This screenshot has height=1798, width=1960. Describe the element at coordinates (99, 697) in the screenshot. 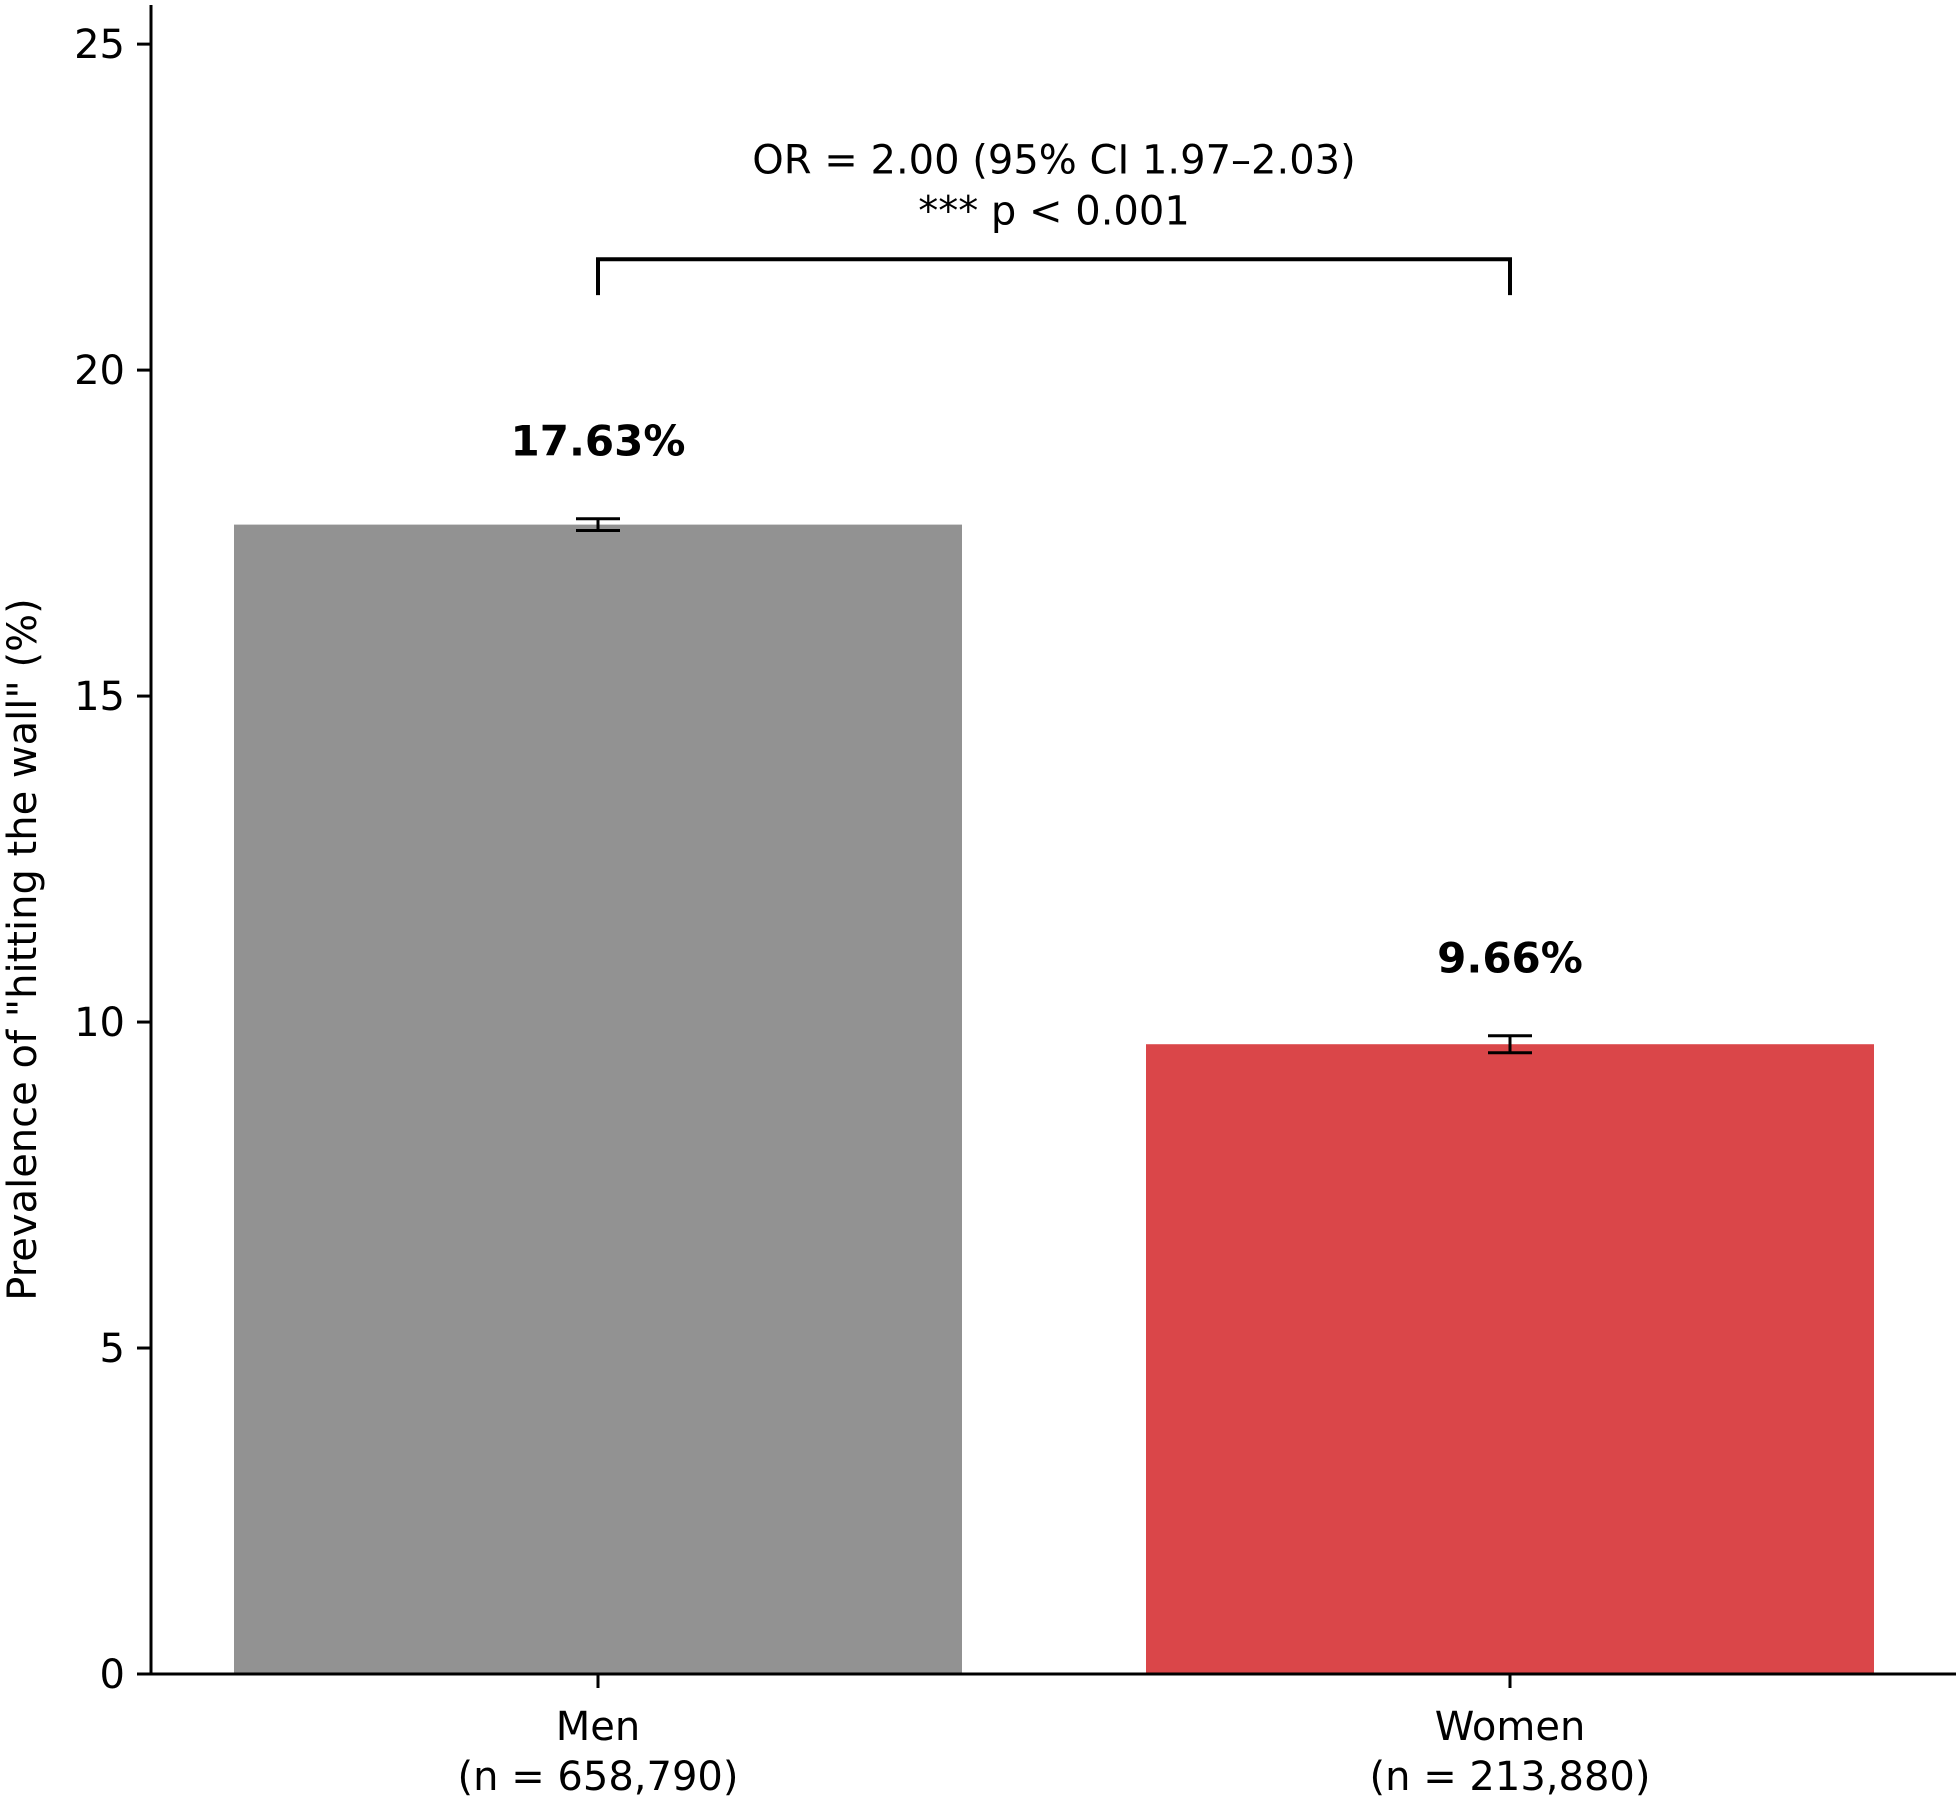

I see `y-tick-label: 15` at that location.